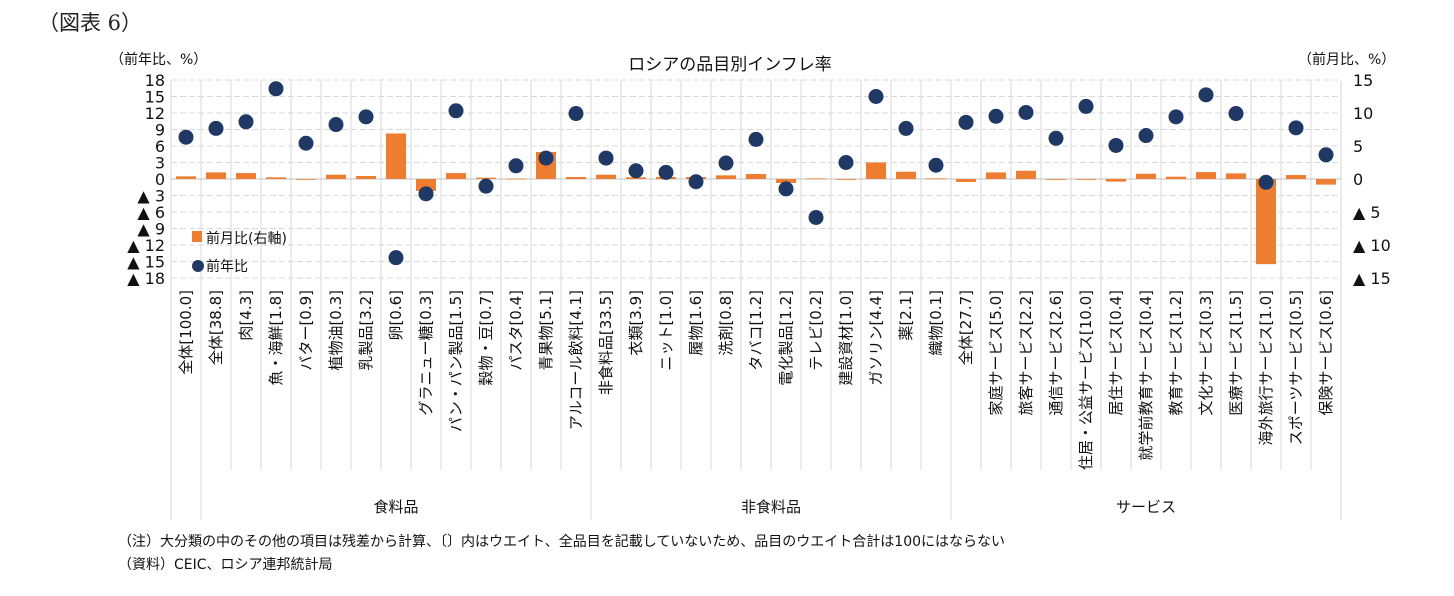  Describe the element at coordinates (516, 330) in the screenshot. I see `category-label: パスタ[0.4]` at that location.